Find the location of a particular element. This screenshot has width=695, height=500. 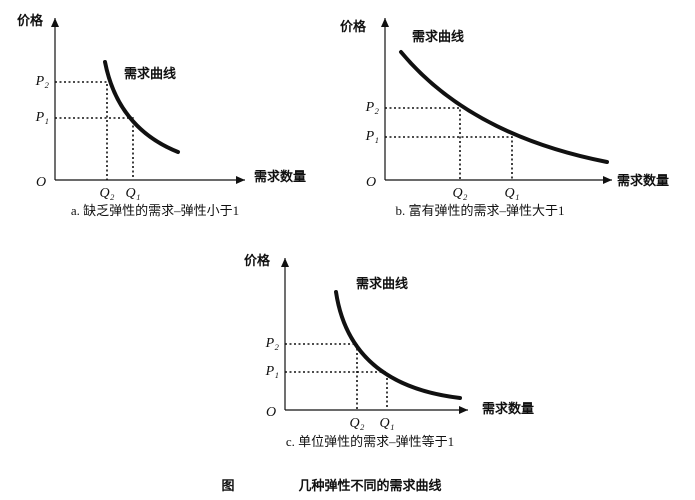

panel-caption: c. 单位弹性的需求–弹性等于1 is located at coordinates (370, 441).